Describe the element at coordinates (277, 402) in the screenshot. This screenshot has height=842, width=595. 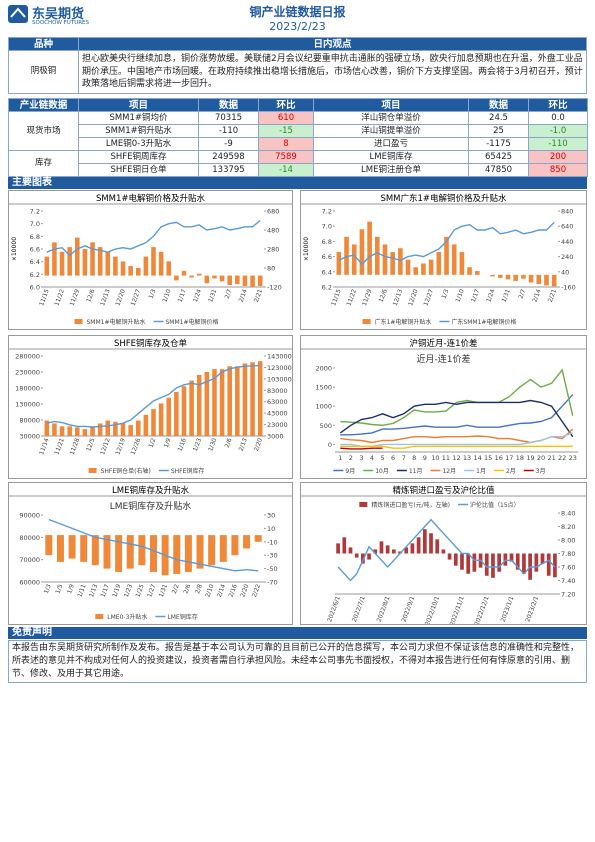
I see `tick-label: 63000` at that location.